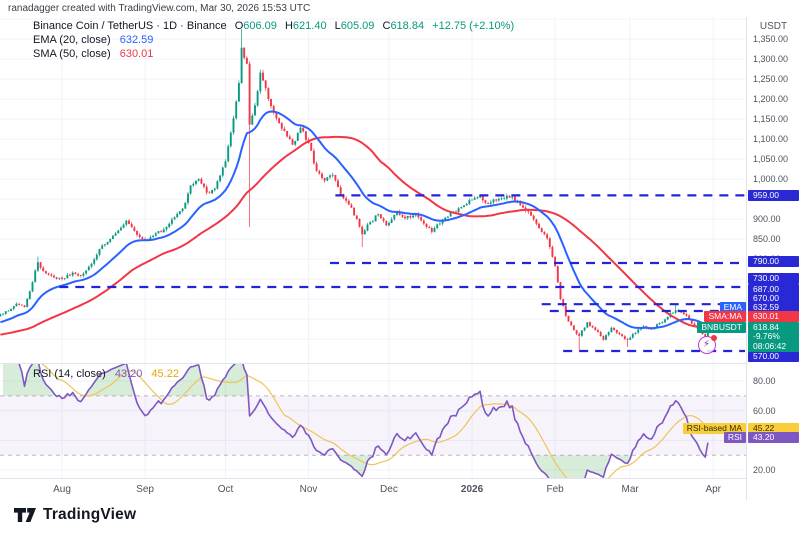 This screenshot has width=800, height=535. What do you see at coordinates (309, 26) in the screenshot?
I see `high-value: 621.40` at bounding box center [309, 26].